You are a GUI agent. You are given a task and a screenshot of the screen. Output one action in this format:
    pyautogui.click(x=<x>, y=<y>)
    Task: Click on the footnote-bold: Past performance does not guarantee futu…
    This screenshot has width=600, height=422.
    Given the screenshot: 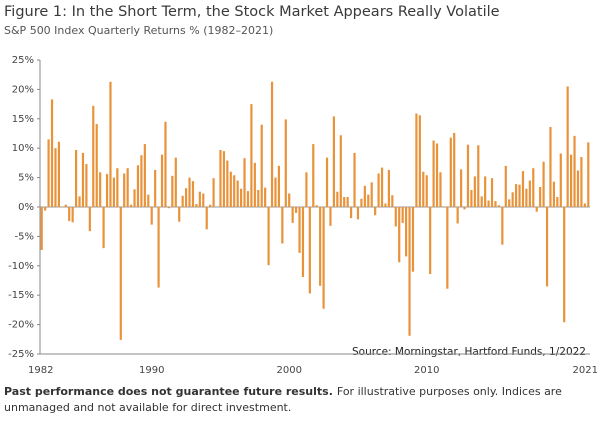 What is the action you would take?
    pyautogui.click(x=168, y=391)
    